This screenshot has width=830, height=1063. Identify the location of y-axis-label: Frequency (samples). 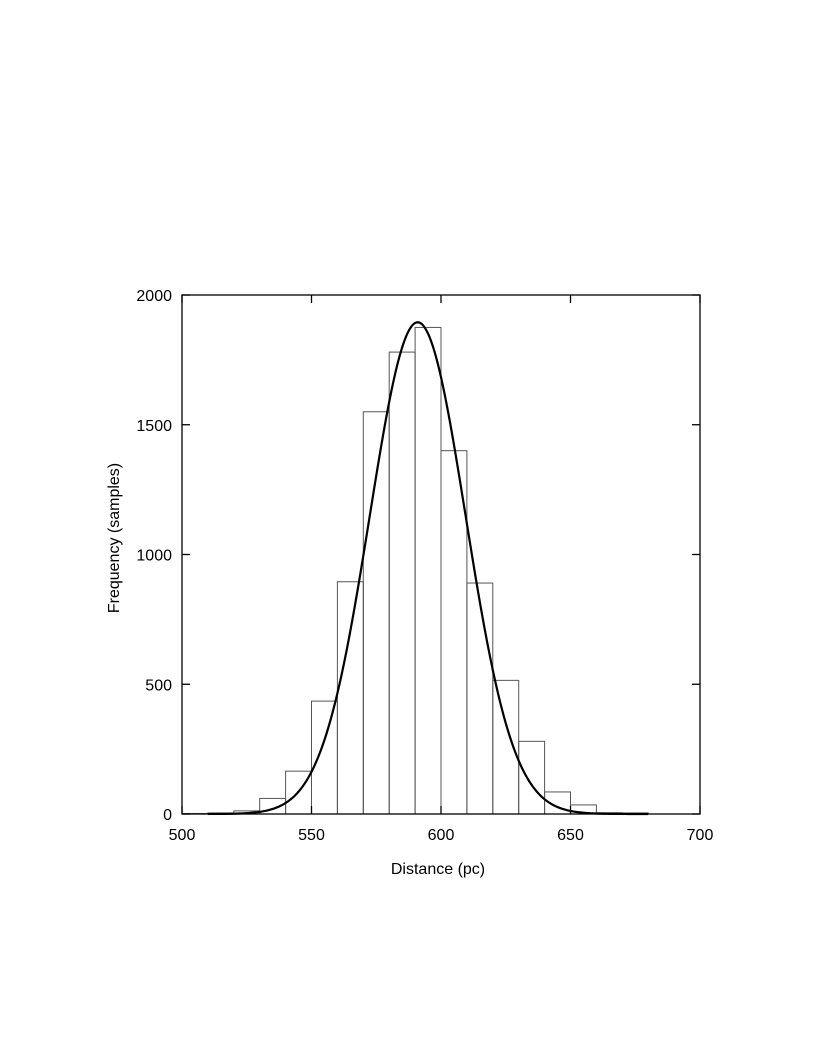
(114, 538).